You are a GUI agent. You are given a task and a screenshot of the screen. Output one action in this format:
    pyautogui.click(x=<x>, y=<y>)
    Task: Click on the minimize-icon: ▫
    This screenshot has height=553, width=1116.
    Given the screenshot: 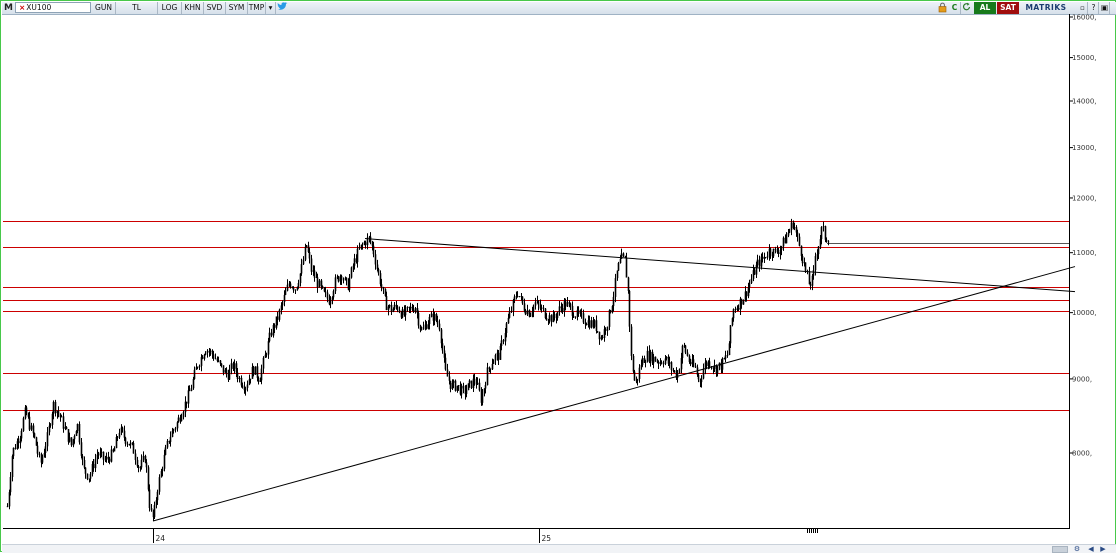 What is the action you would take?
    pyautogui.click(x=1083, y=8)
    